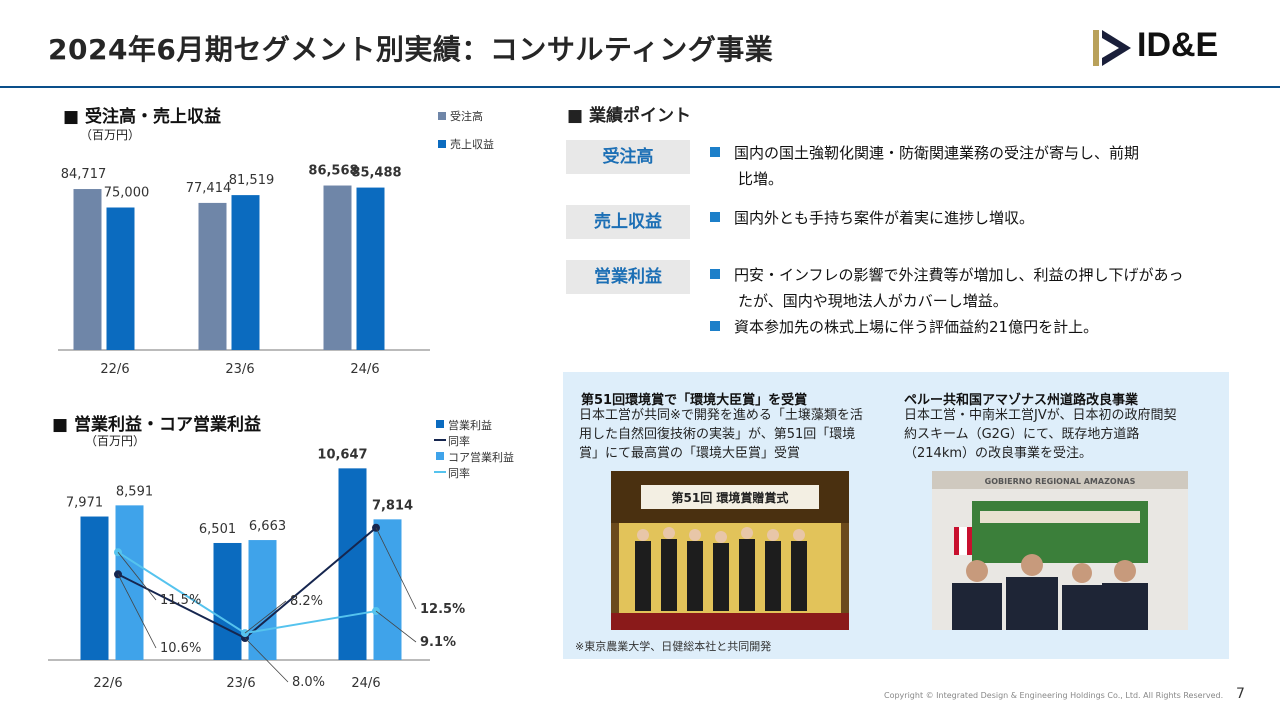  I want to click on peru-title: ペルー共和国アマゾナス州道路改良事業, so click(1021, 400).